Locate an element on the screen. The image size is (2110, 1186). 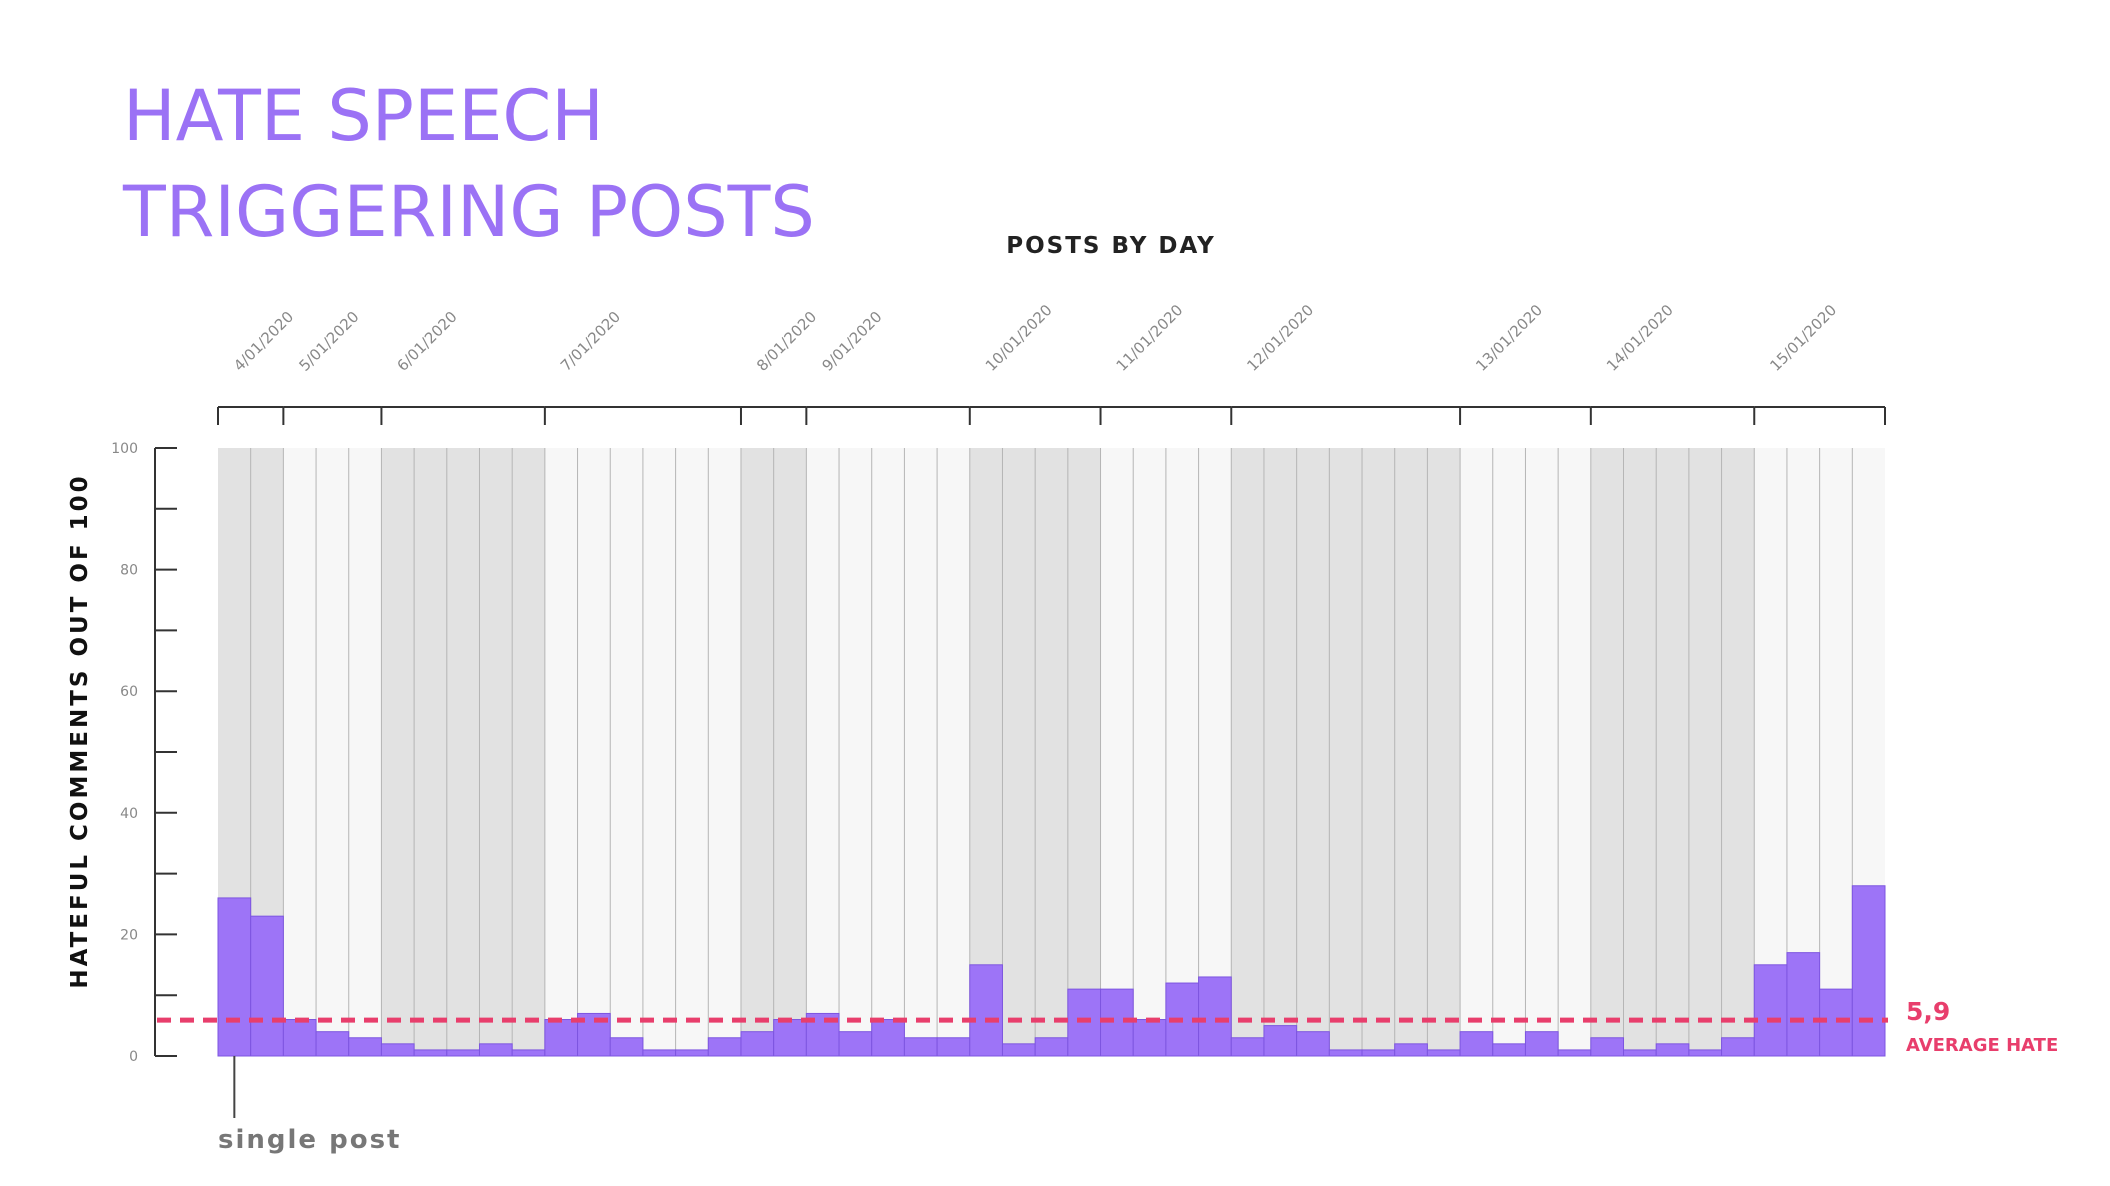
y-tick-label: 40 is located at coordinates (129, 814).